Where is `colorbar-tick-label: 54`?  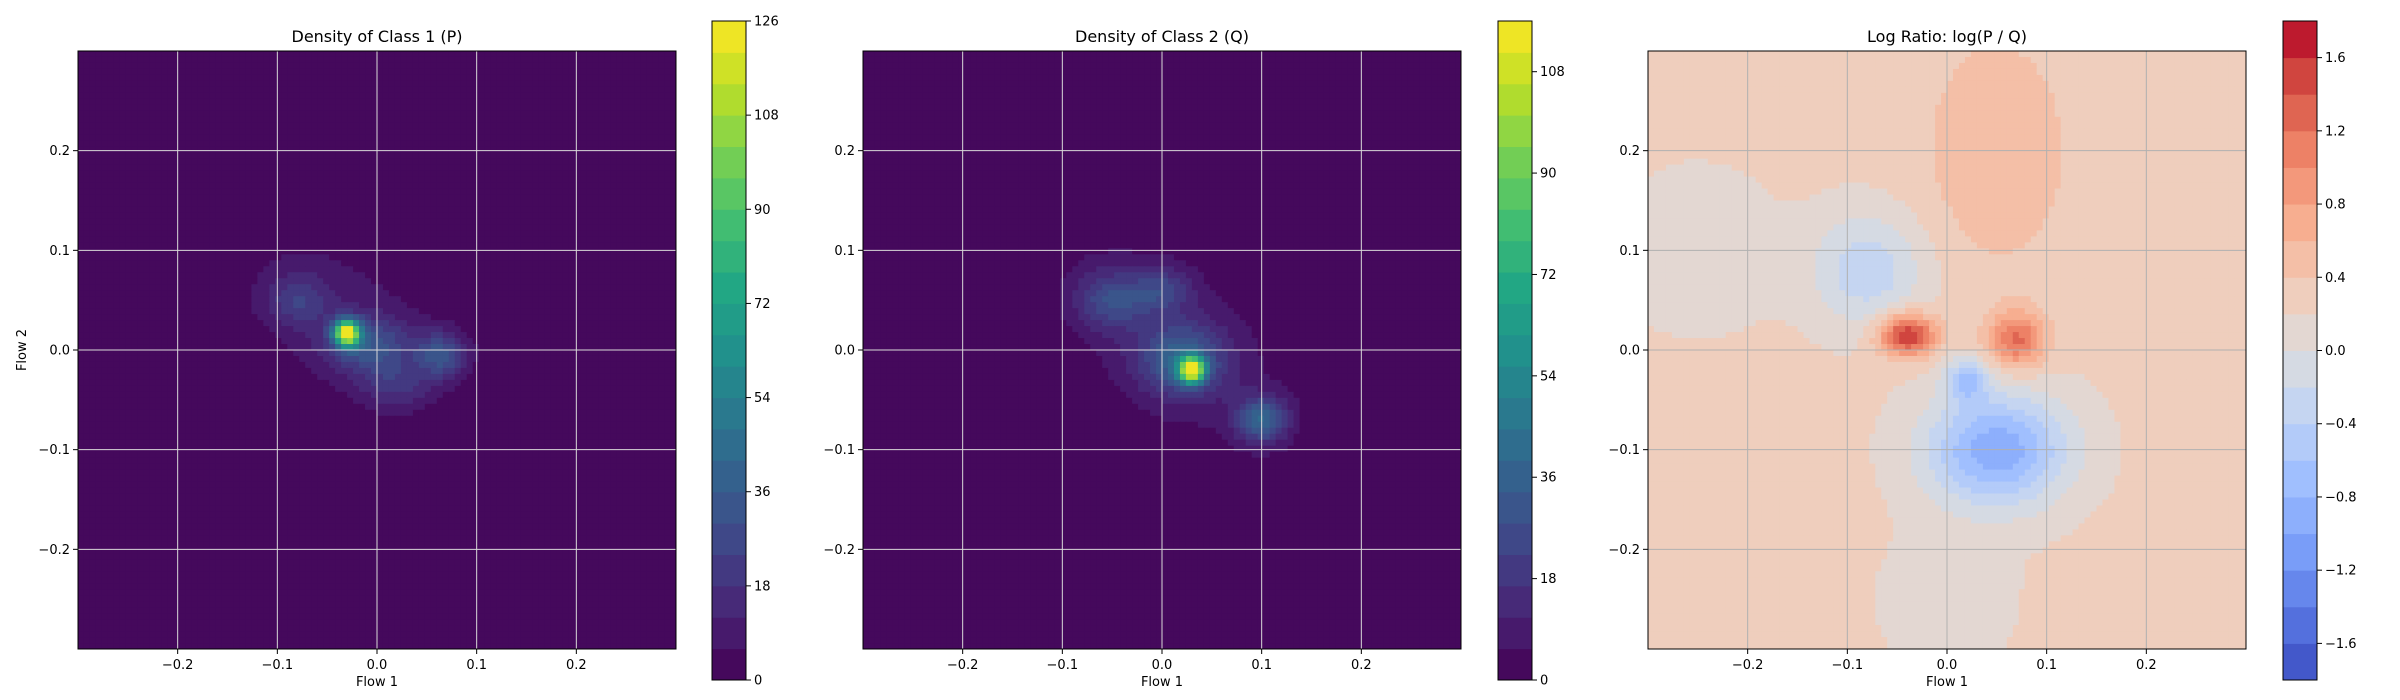 colorbar-tick-label: 54 is located at coordinates (762, 398).